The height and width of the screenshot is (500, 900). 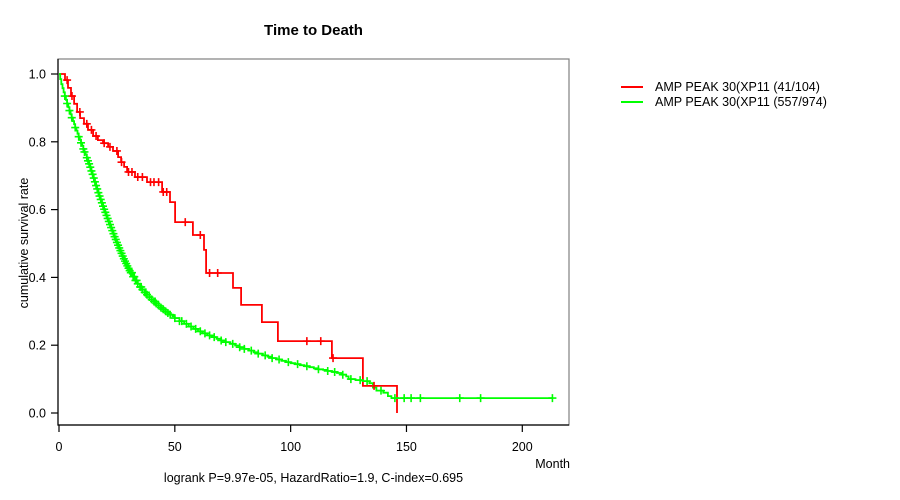 I want to click on legend-line-green, so click(x=632, y=101).